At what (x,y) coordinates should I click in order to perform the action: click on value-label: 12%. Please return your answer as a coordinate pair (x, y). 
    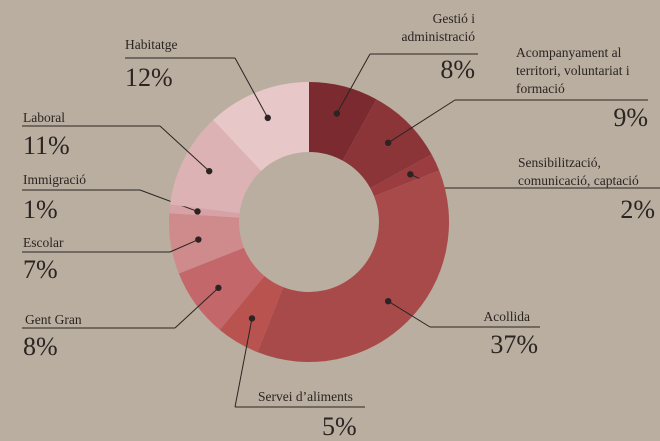
    Looking at the image, I should click on (149, 77).